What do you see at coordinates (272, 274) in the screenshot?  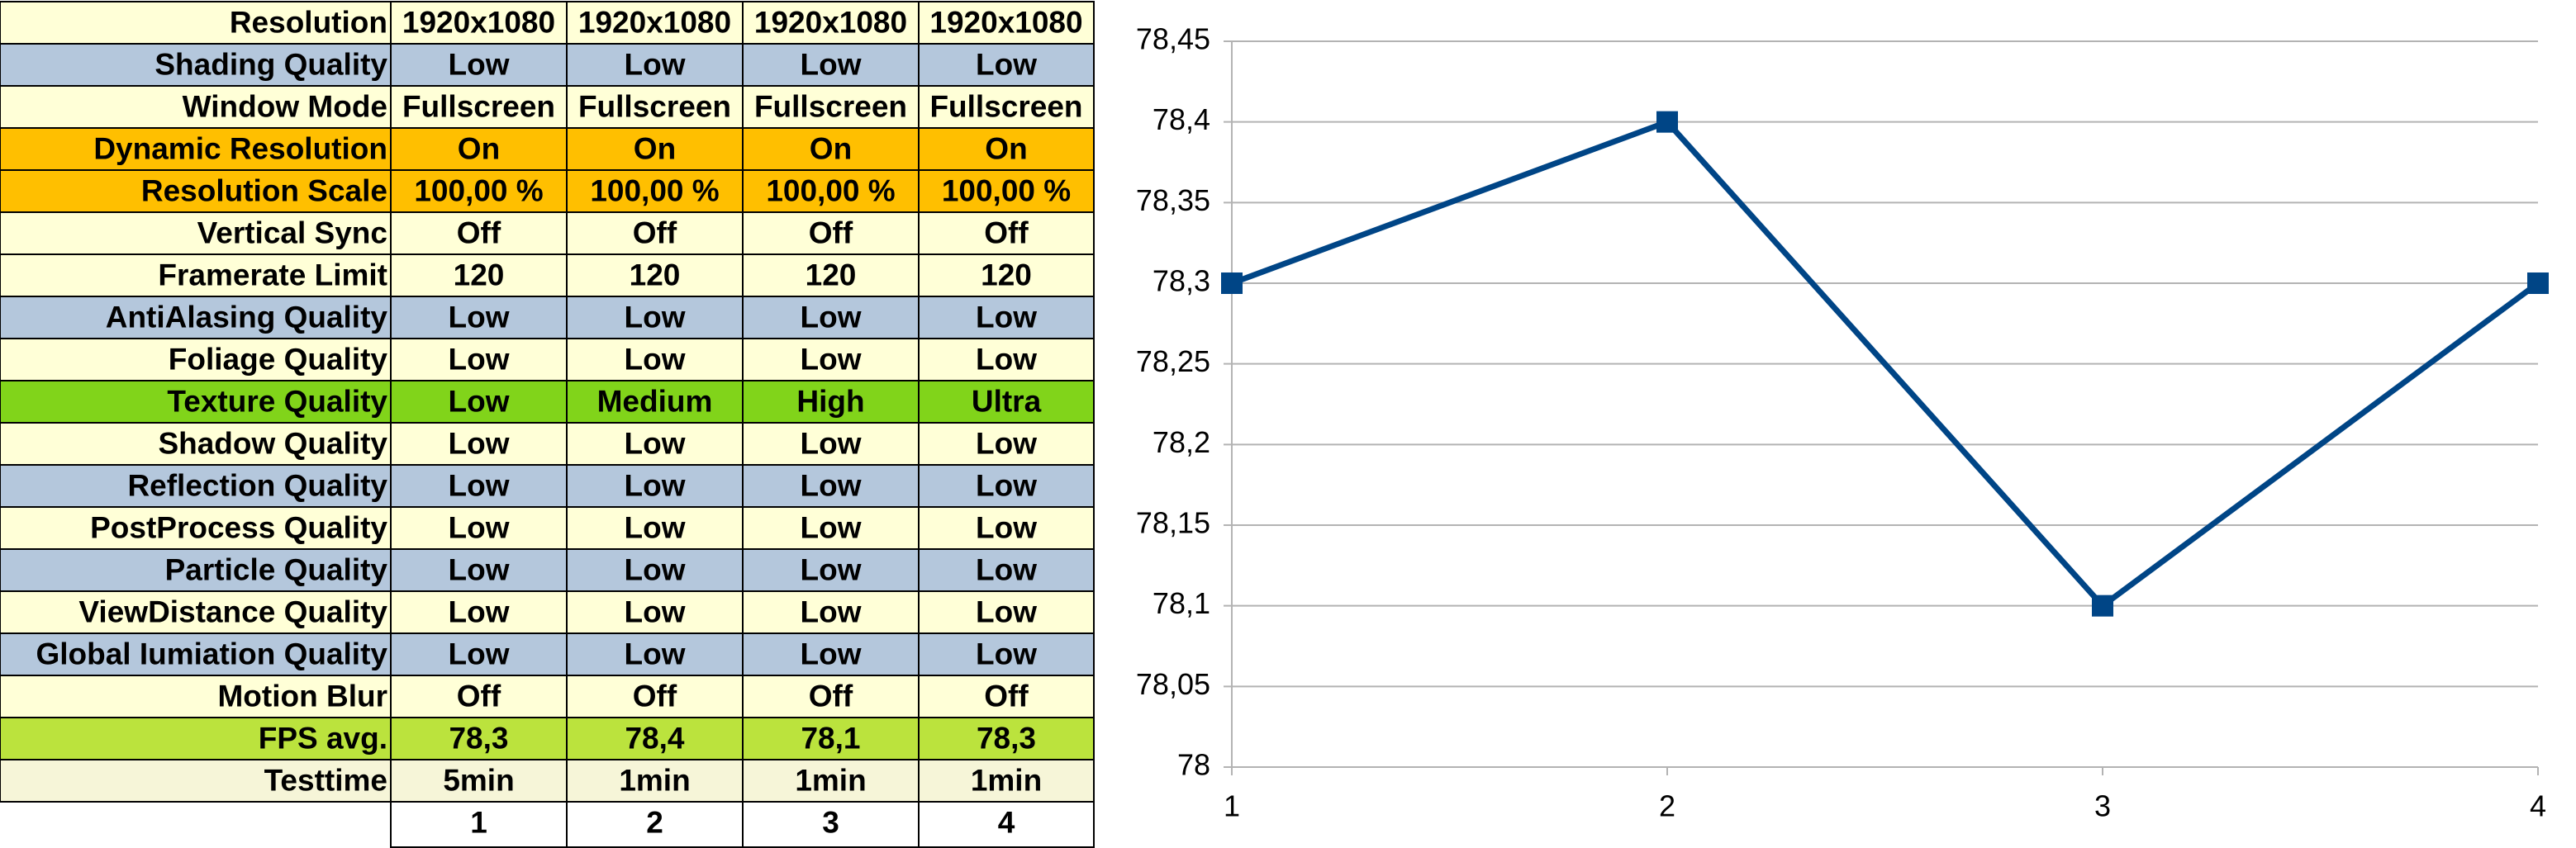 I see `row-label: Framerate Limit` at bounding box center [272, 274].